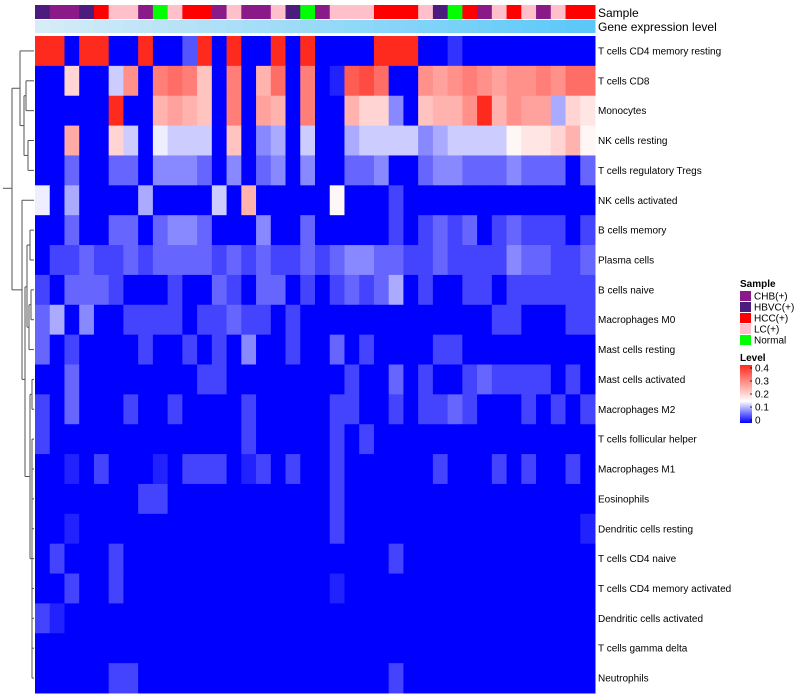 The width and height of the screenshot is (800, 700). I want to click on row-label: NK cells activated, so click(637, 201).